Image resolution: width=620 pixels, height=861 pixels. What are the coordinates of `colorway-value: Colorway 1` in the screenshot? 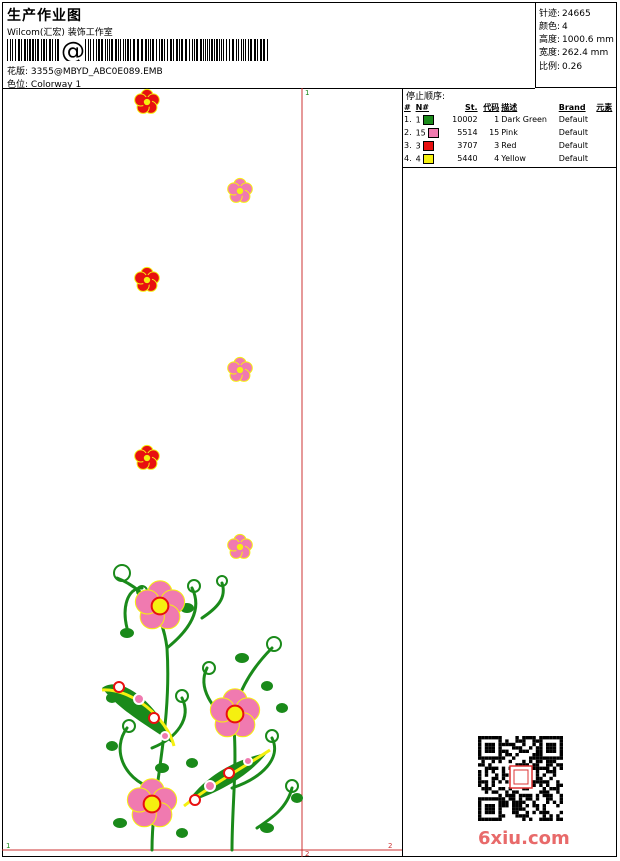 It's located at (56, 85).